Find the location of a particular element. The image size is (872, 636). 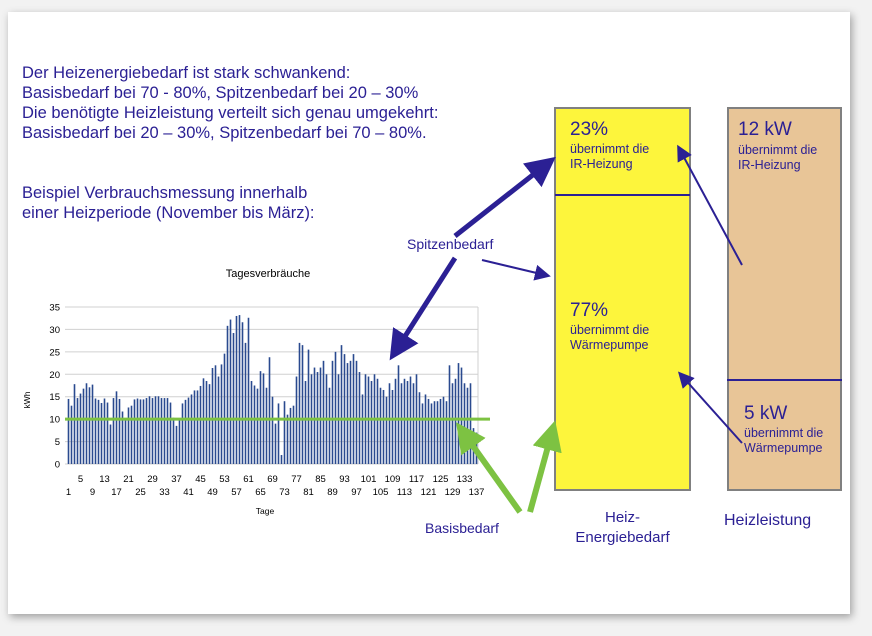

x-tick-label: 121 is located at coordinates (429, 492).